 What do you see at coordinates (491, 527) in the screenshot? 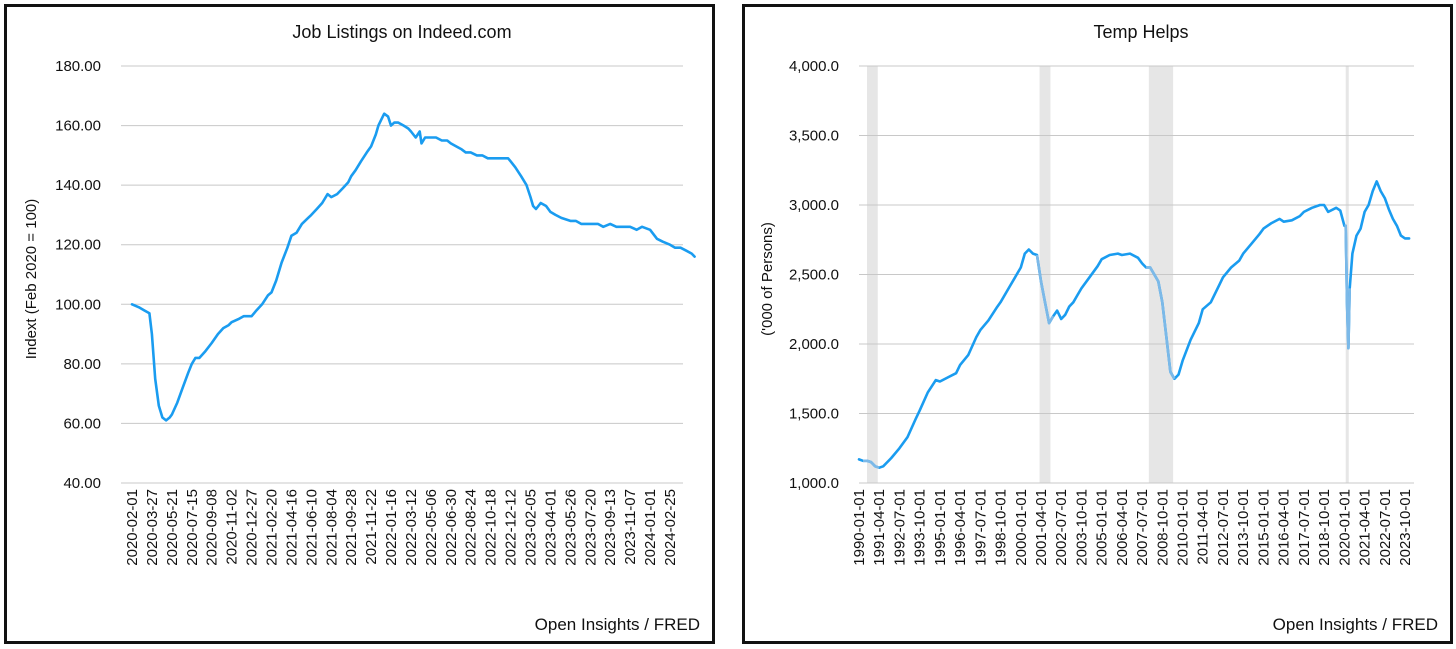
I see `x-tick-label: 2022-10-18` at bounding box center [491, 527].